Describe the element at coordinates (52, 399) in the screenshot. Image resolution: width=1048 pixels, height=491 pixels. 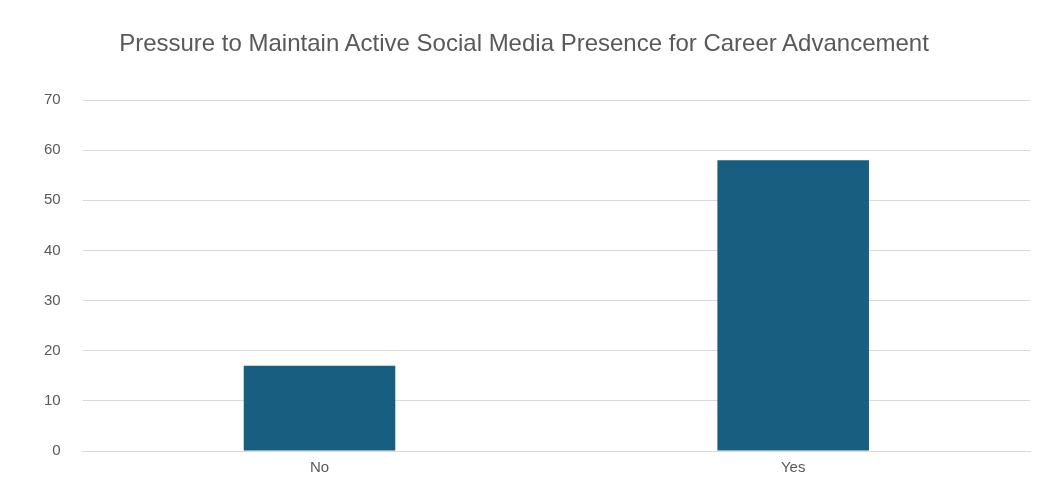
I see `y-tick-label: 10` at that location.